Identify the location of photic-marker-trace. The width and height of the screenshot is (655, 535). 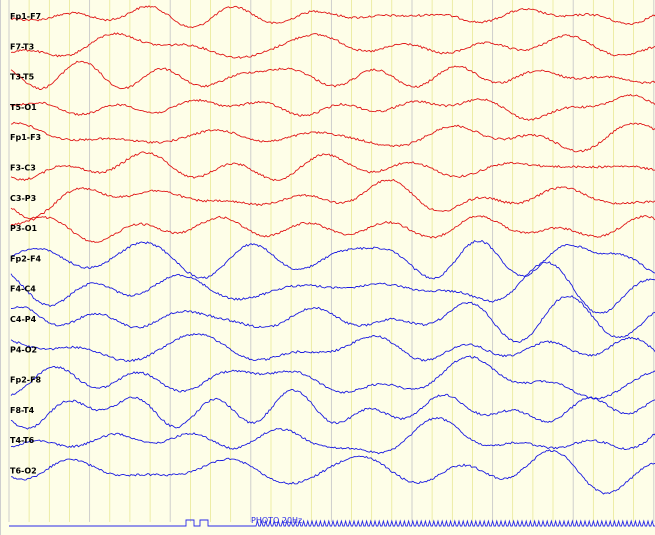
(332, 523).